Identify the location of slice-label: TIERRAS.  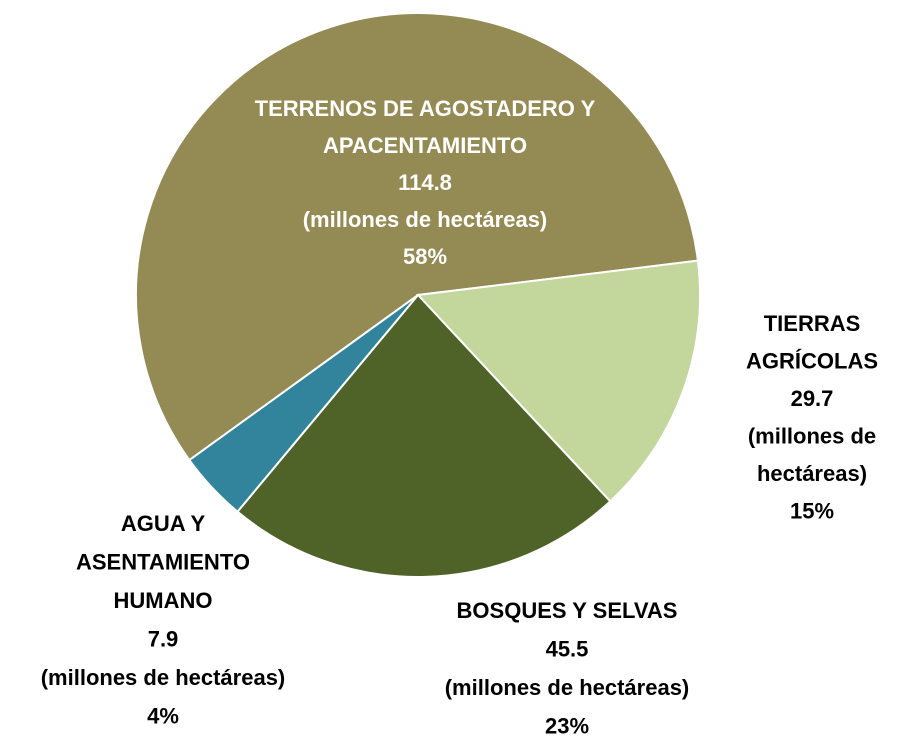
(812, 323).